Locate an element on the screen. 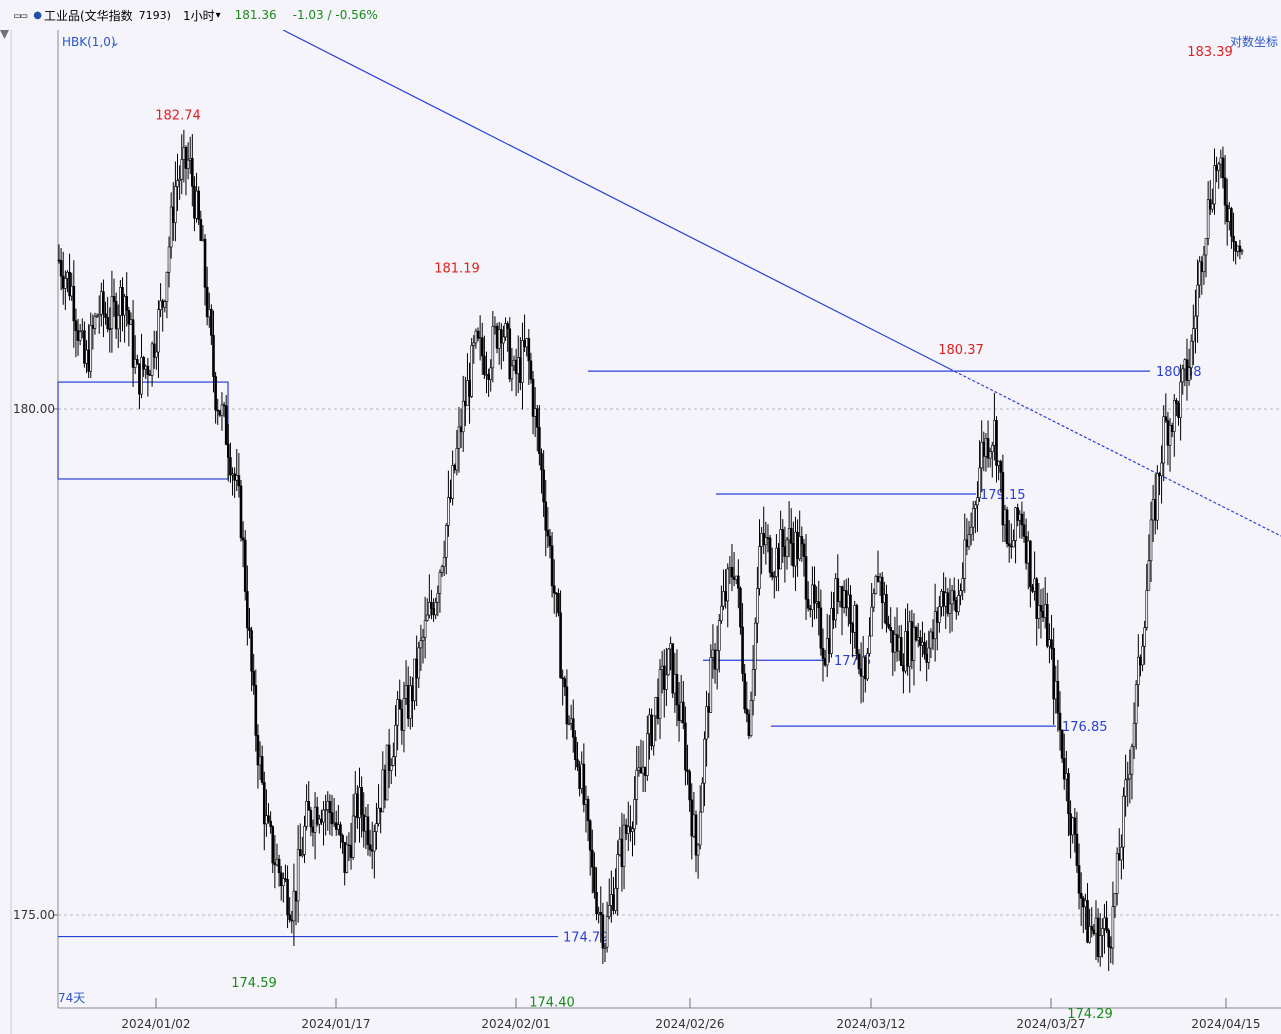 This screenshot has width=1281, height=1034. timeframe-selector: 1小时 is located at coordinates (198, 15).